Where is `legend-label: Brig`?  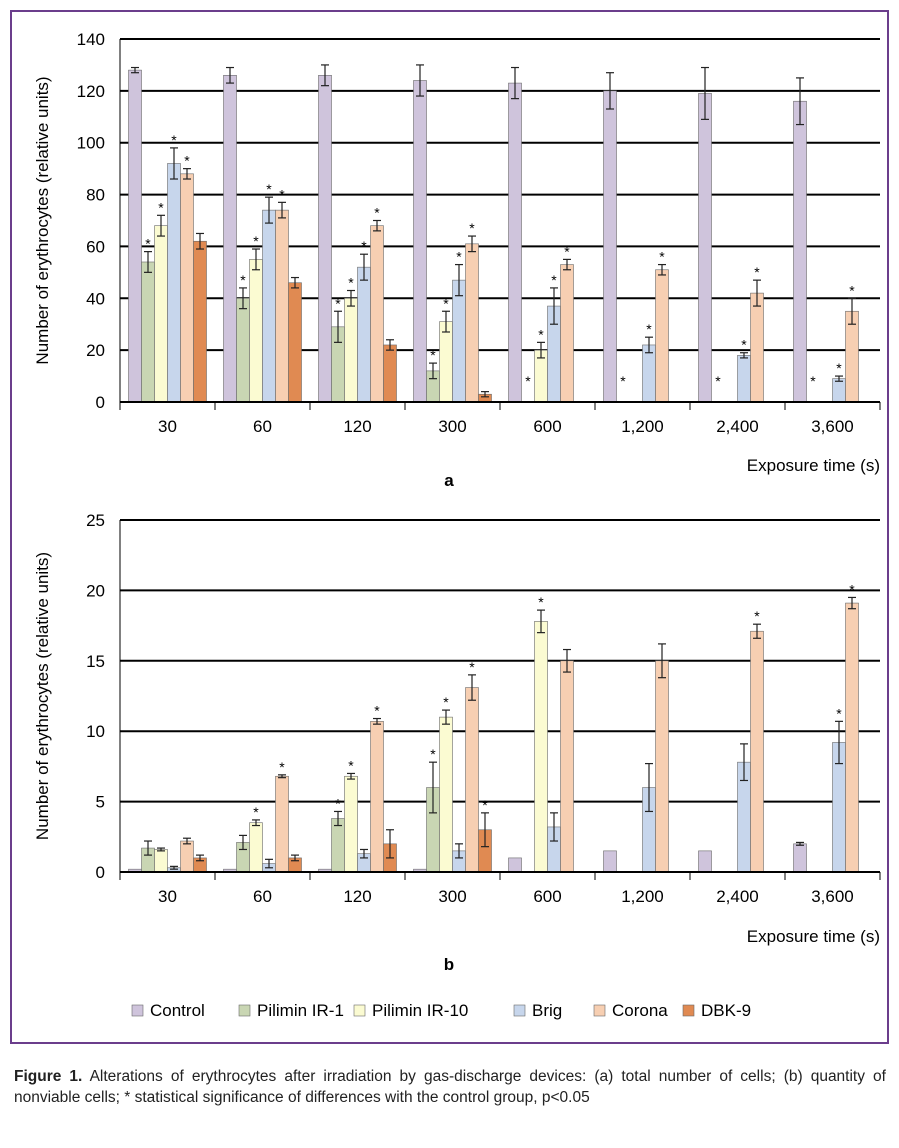 legend-label: Brig is located at coordinates (547, 1010).